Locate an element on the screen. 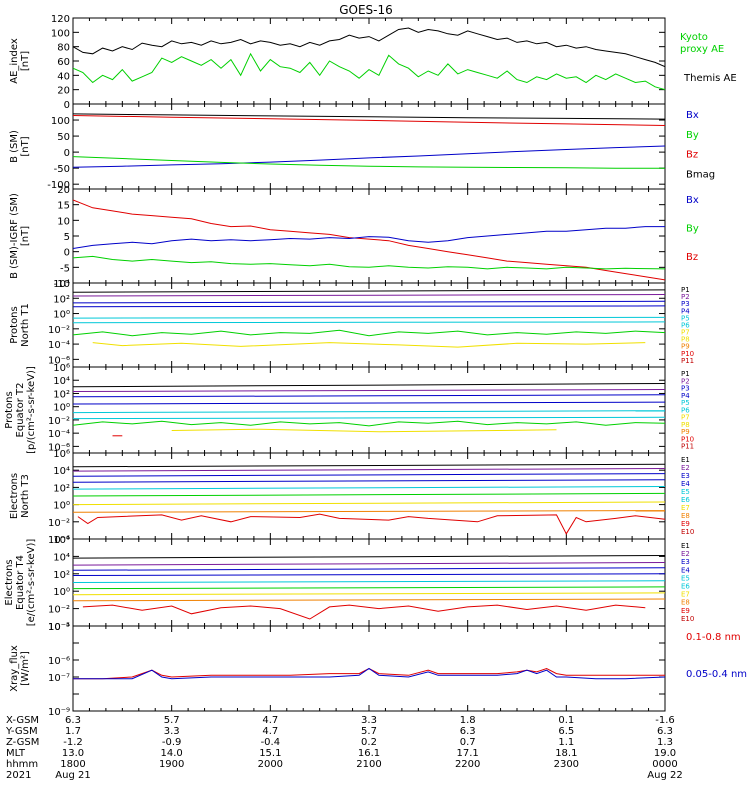 This screenshot has width=750, height=800. axis-row-label: Z-GSM is located at coordinates (22, 742).